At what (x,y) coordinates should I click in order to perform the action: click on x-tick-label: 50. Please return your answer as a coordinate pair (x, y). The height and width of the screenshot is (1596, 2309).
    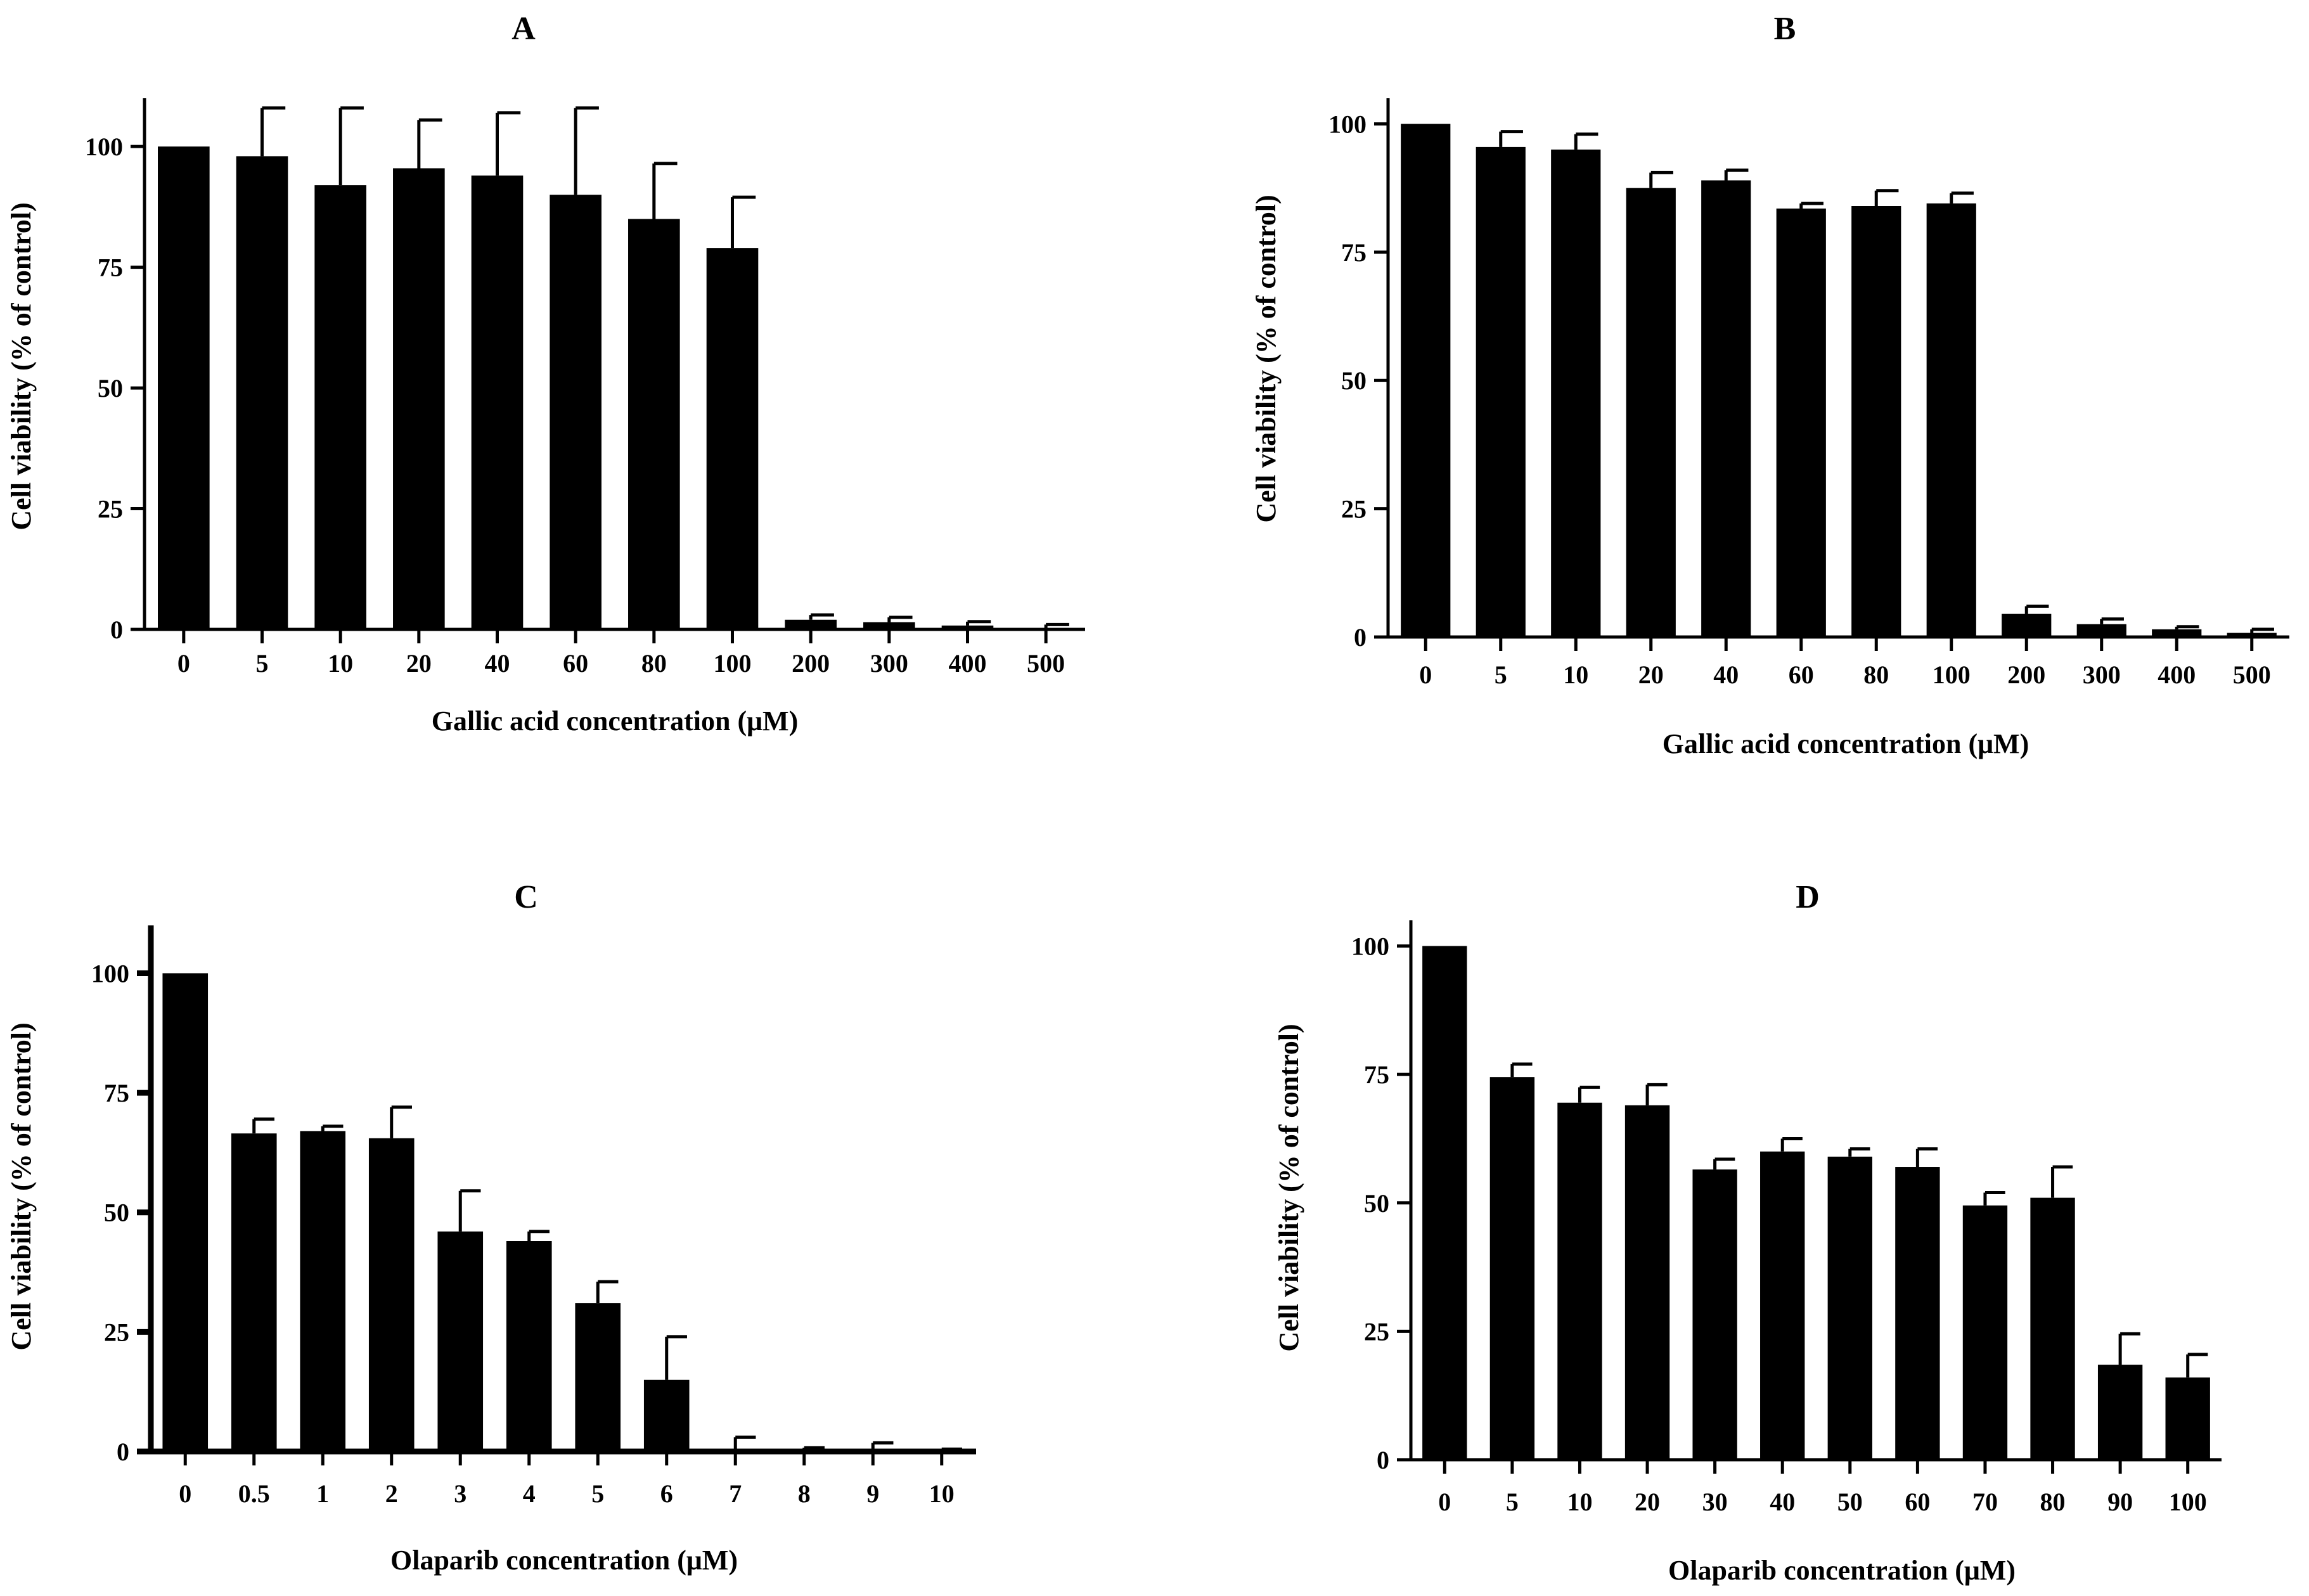
    Looking at the image, I should click on (1850, 1502).